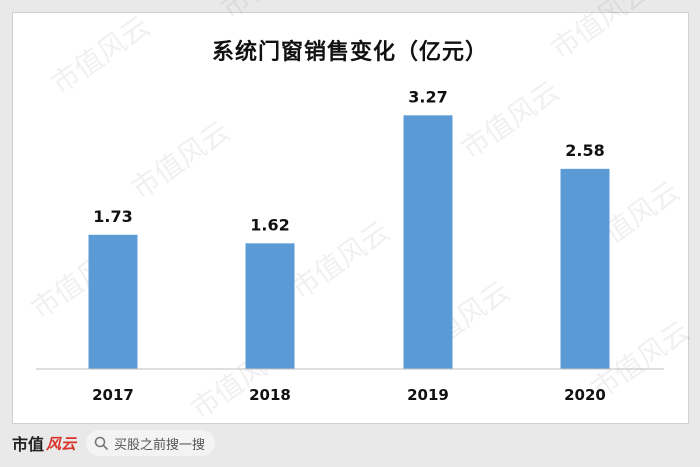  Describe the element at coordinates (28, 444) in the screenshot. I see `logo-text: 市值` at that location.